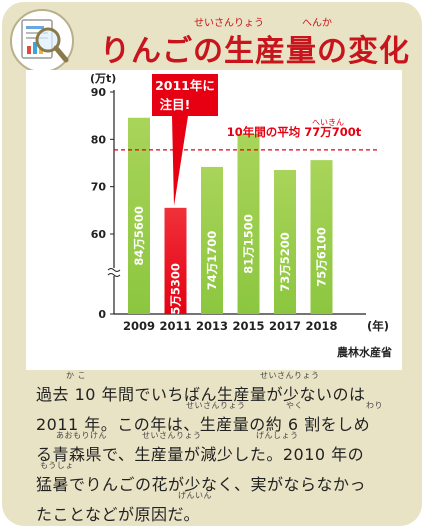 This screenshot has height=528, width=424. Describe the element at coordinates (195, 495) in the screenshot. I see `ruby-annotation: げんいん` at that location.